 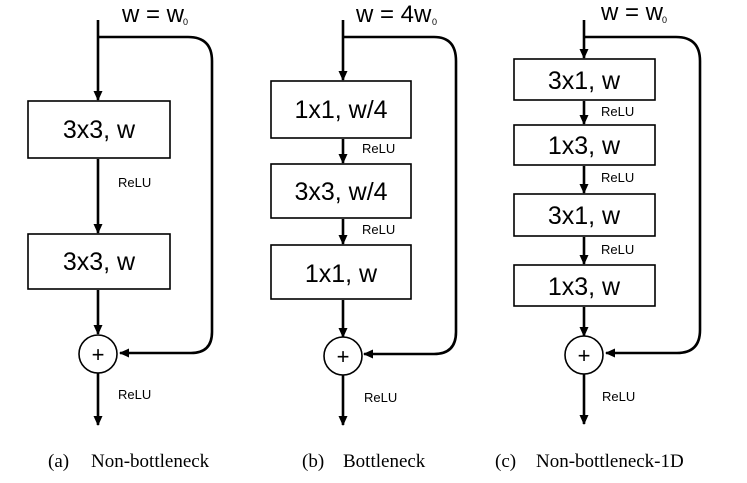 I want to click on panel-b-caption-tag: (b), so click(x=313, y=461).